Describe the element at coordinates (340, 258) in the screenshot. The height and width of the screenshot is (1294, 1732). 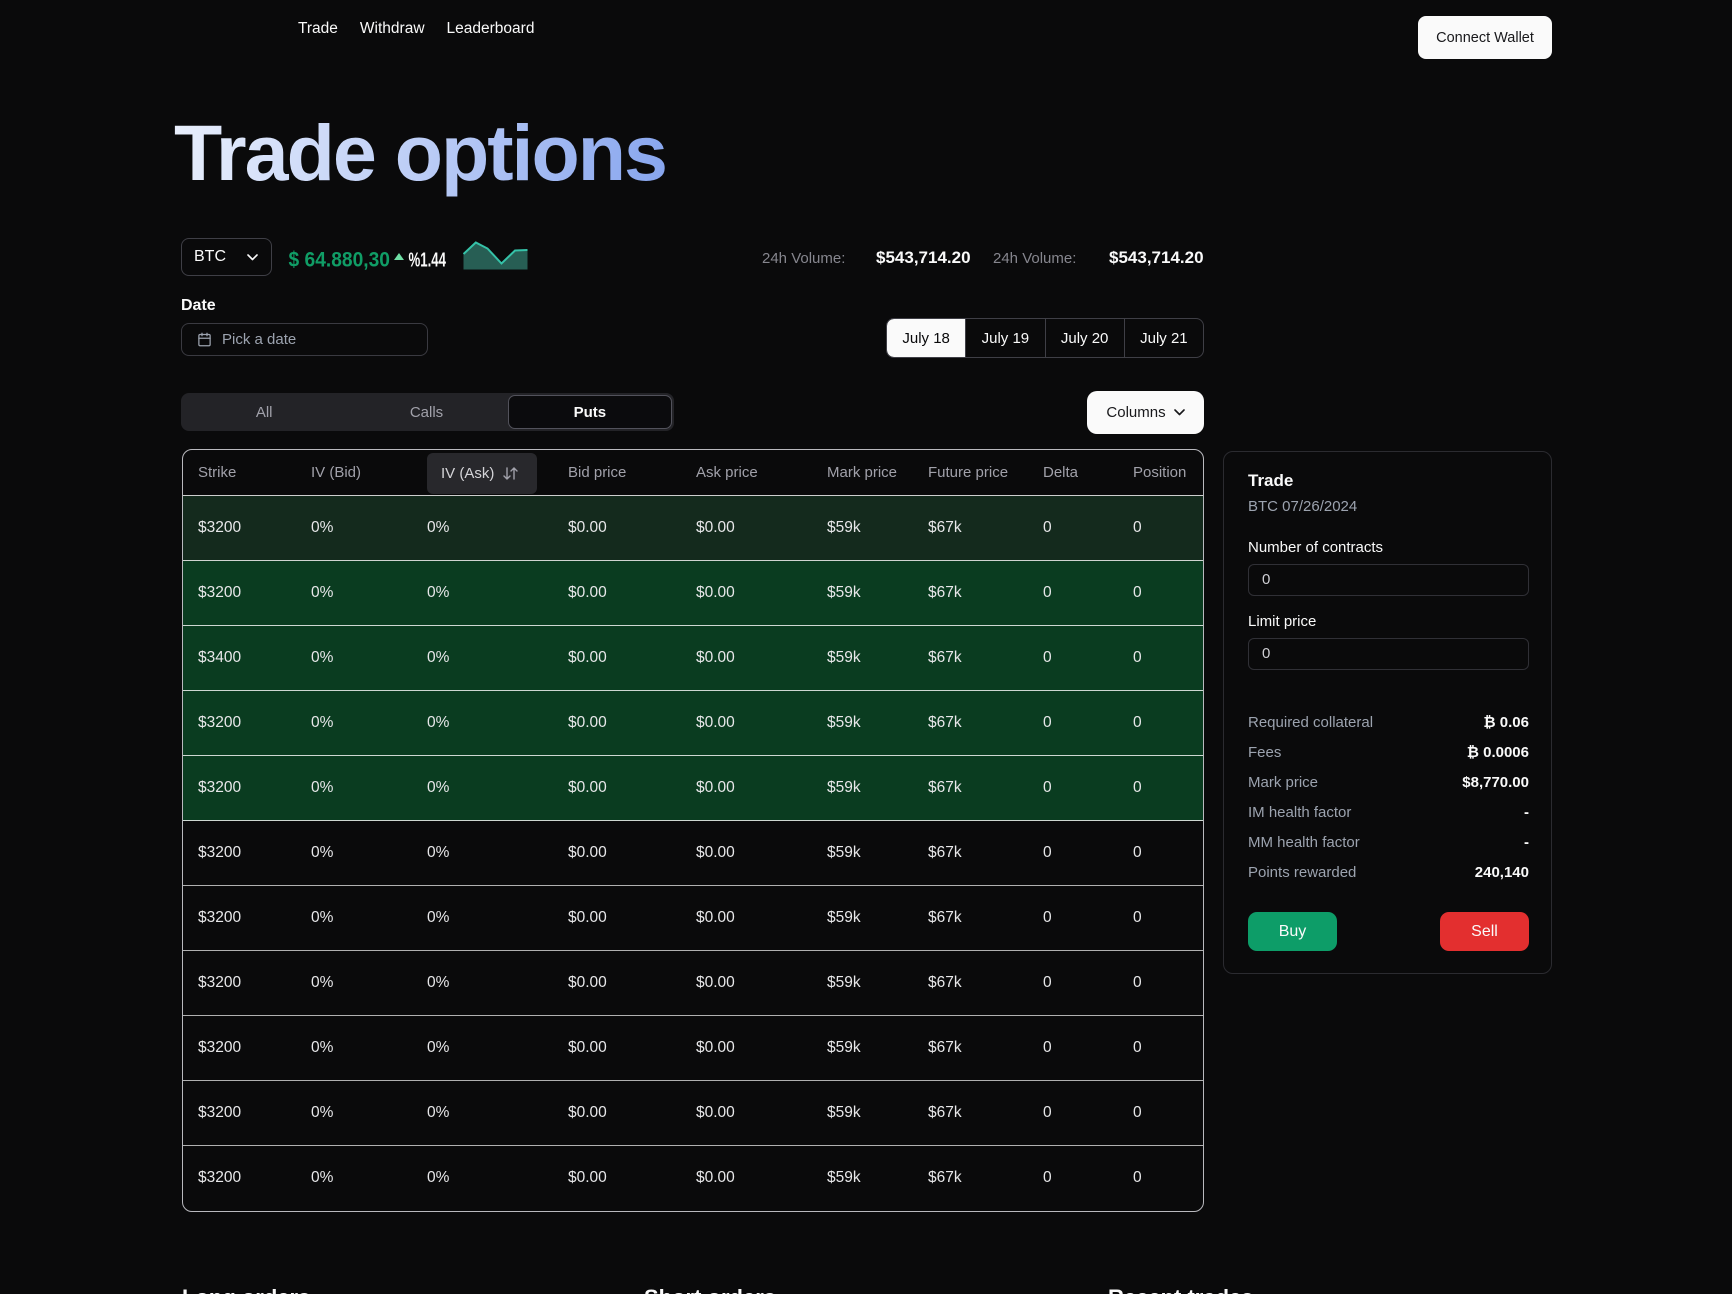
I see `svg-text: $ 64.880,30` at that location.